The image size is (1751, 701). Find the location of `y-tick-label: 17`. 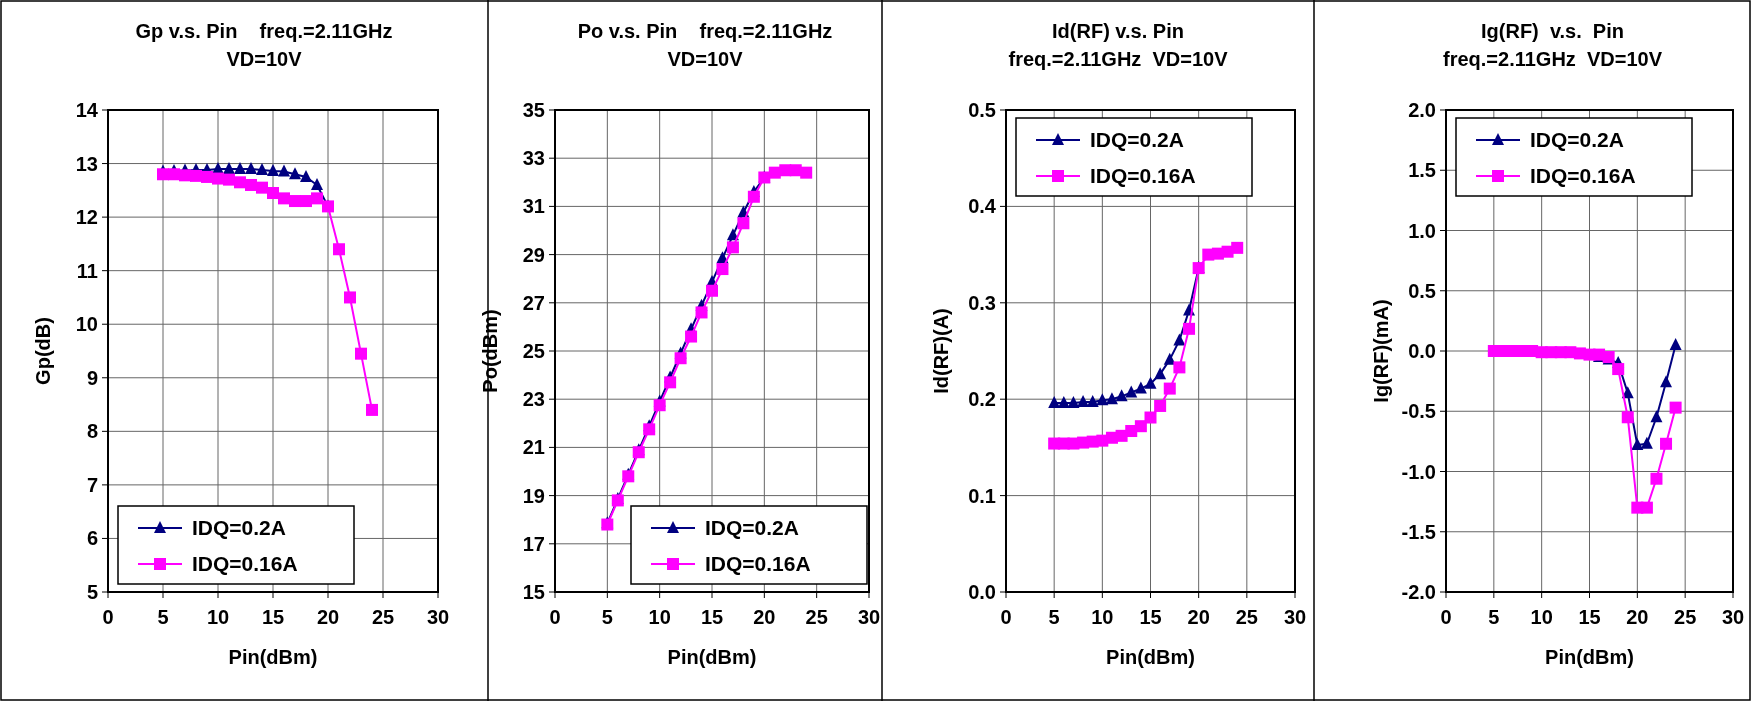

y-tick-label: 17 is located at coordinates (533, 543).